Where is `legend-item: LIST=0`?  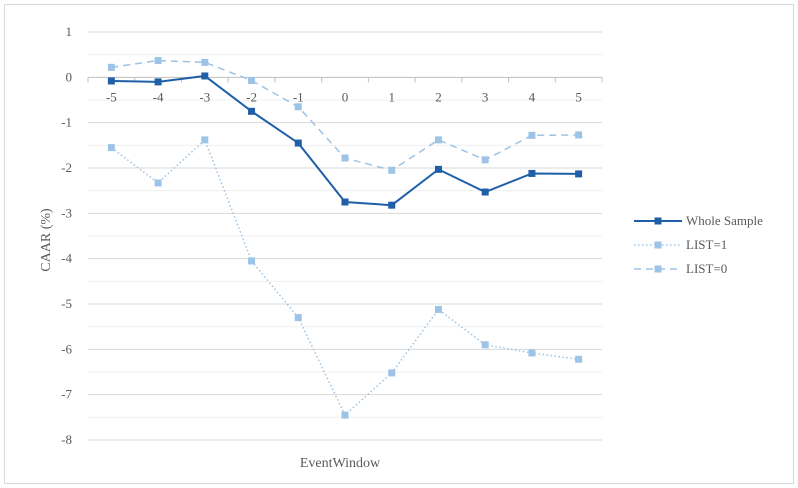
legend-item: LIST=0 is located at coordinates (680, 268).